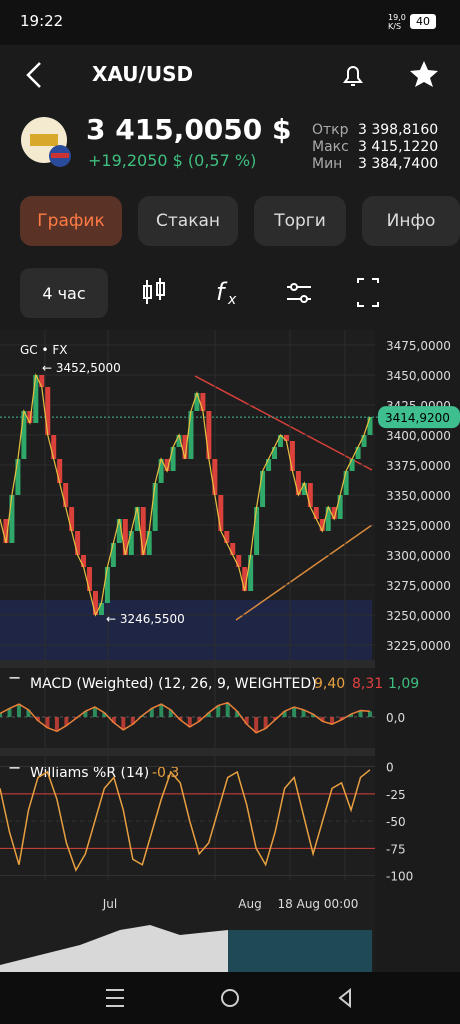 This screenshot has height=1024, width=460. Describe the element at coordinates (418, 646) in the screenshot. I see `y-tick-label: 3225,0000` at that location.